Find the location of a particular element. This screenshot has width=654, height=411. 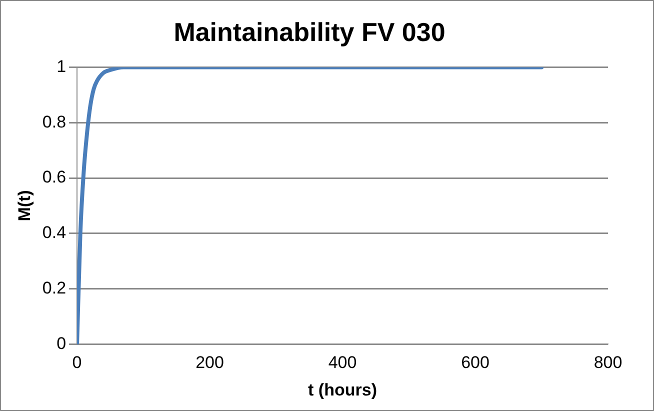

y-tick-label: 0.8 is located at coordinates (54, 122).